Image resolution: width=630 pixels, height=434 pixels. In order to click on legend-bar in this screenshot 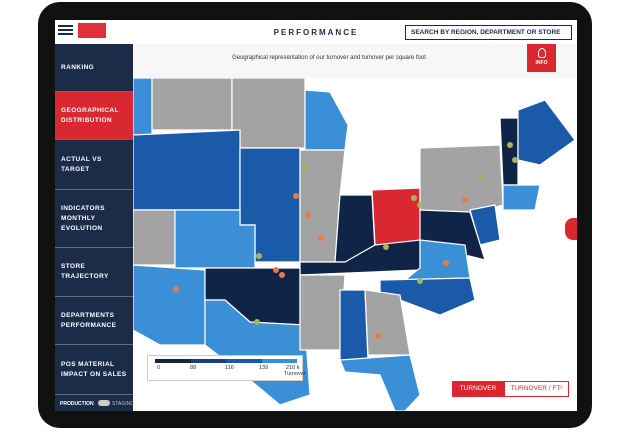, I will do `click(226, 361)`.